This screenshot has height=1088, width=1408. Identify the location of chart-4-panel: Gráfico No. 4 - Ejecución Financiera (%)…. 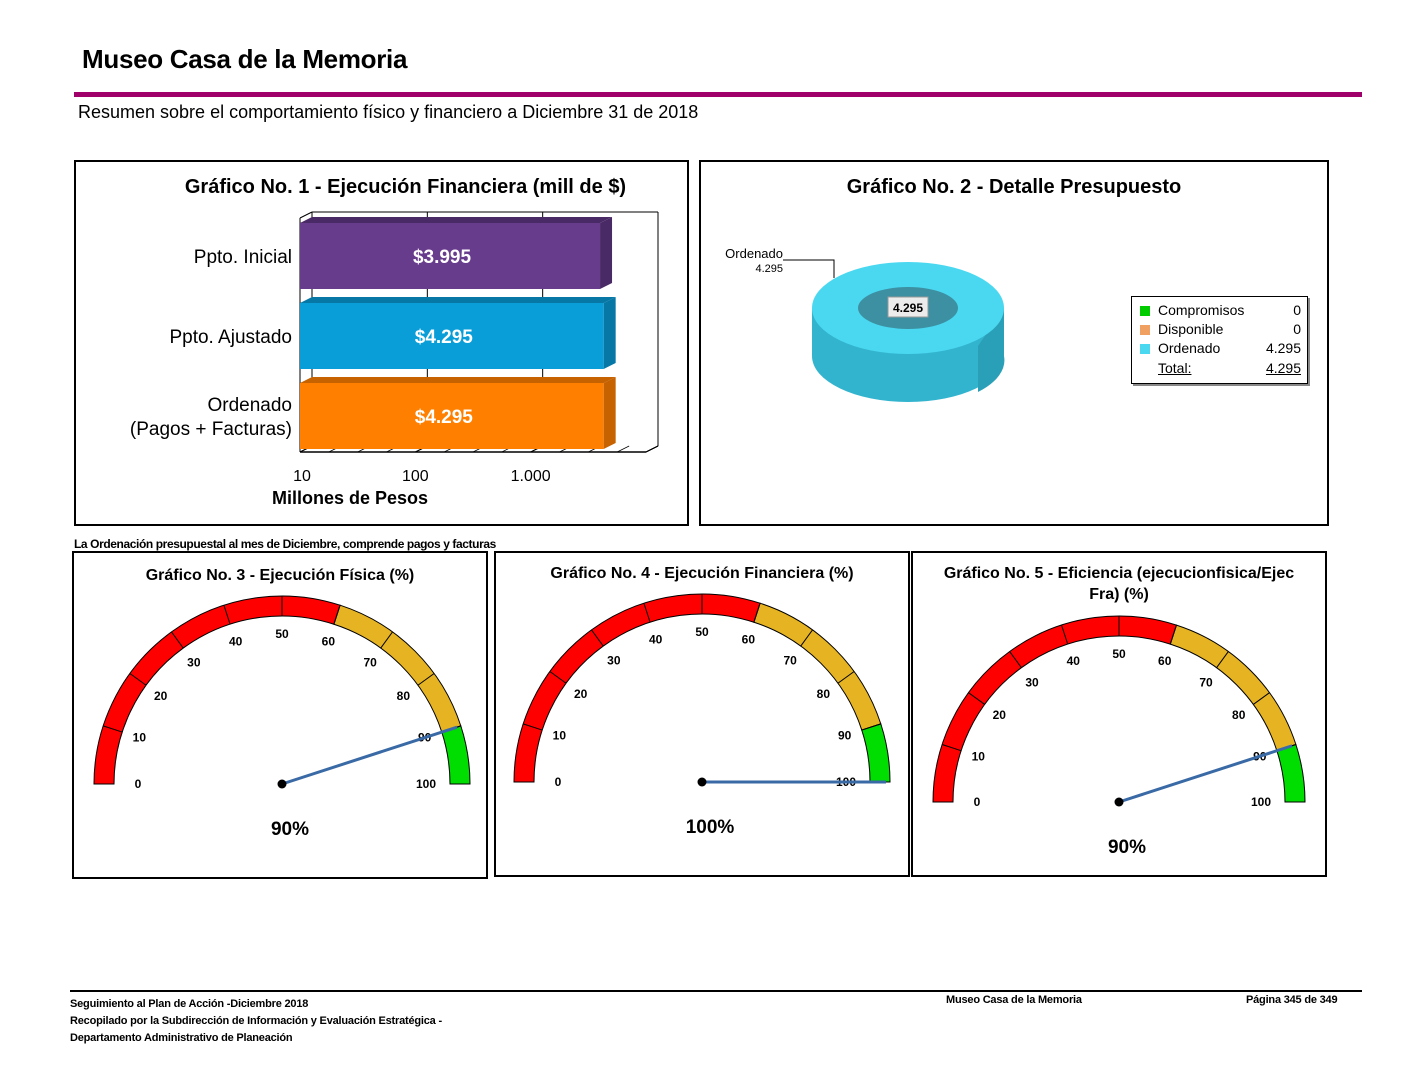
(702, 714).